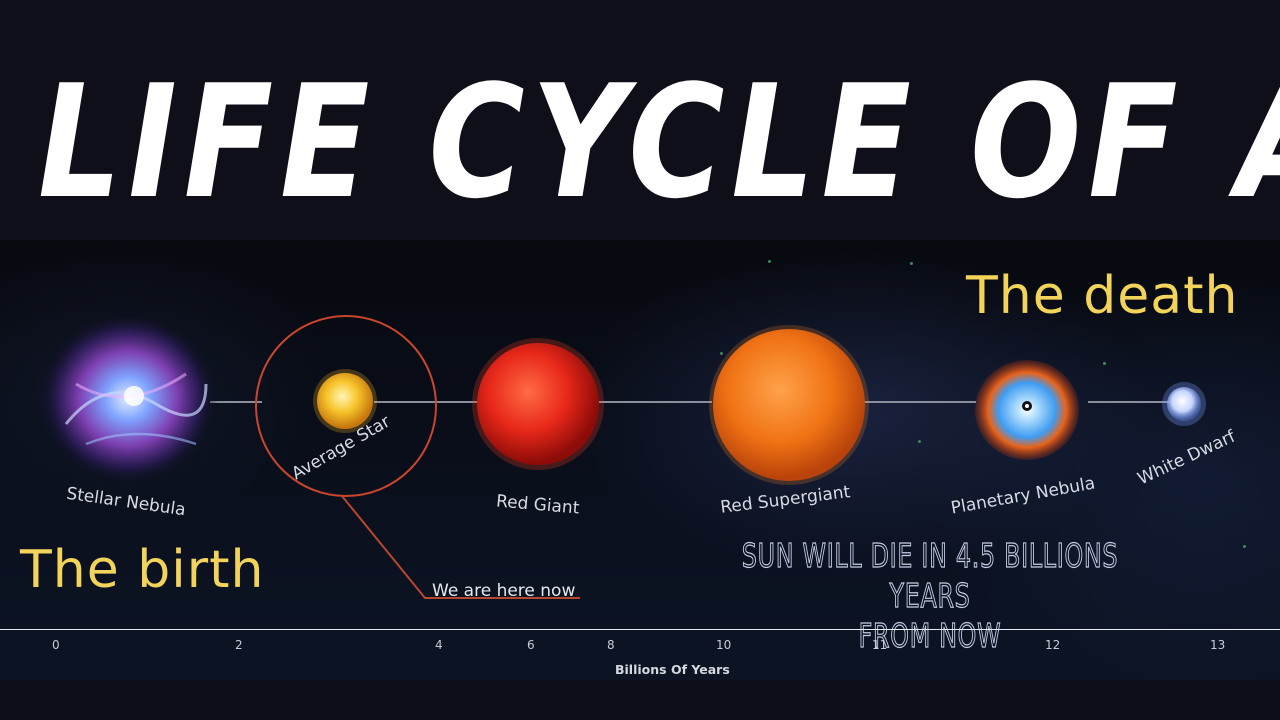 The width and height of the screenshot is (1280, 720). What do you see at coordinates (1218, 645) in the screenshot?
I see `axis-tick: 13` at bounding box center [1218, 645].